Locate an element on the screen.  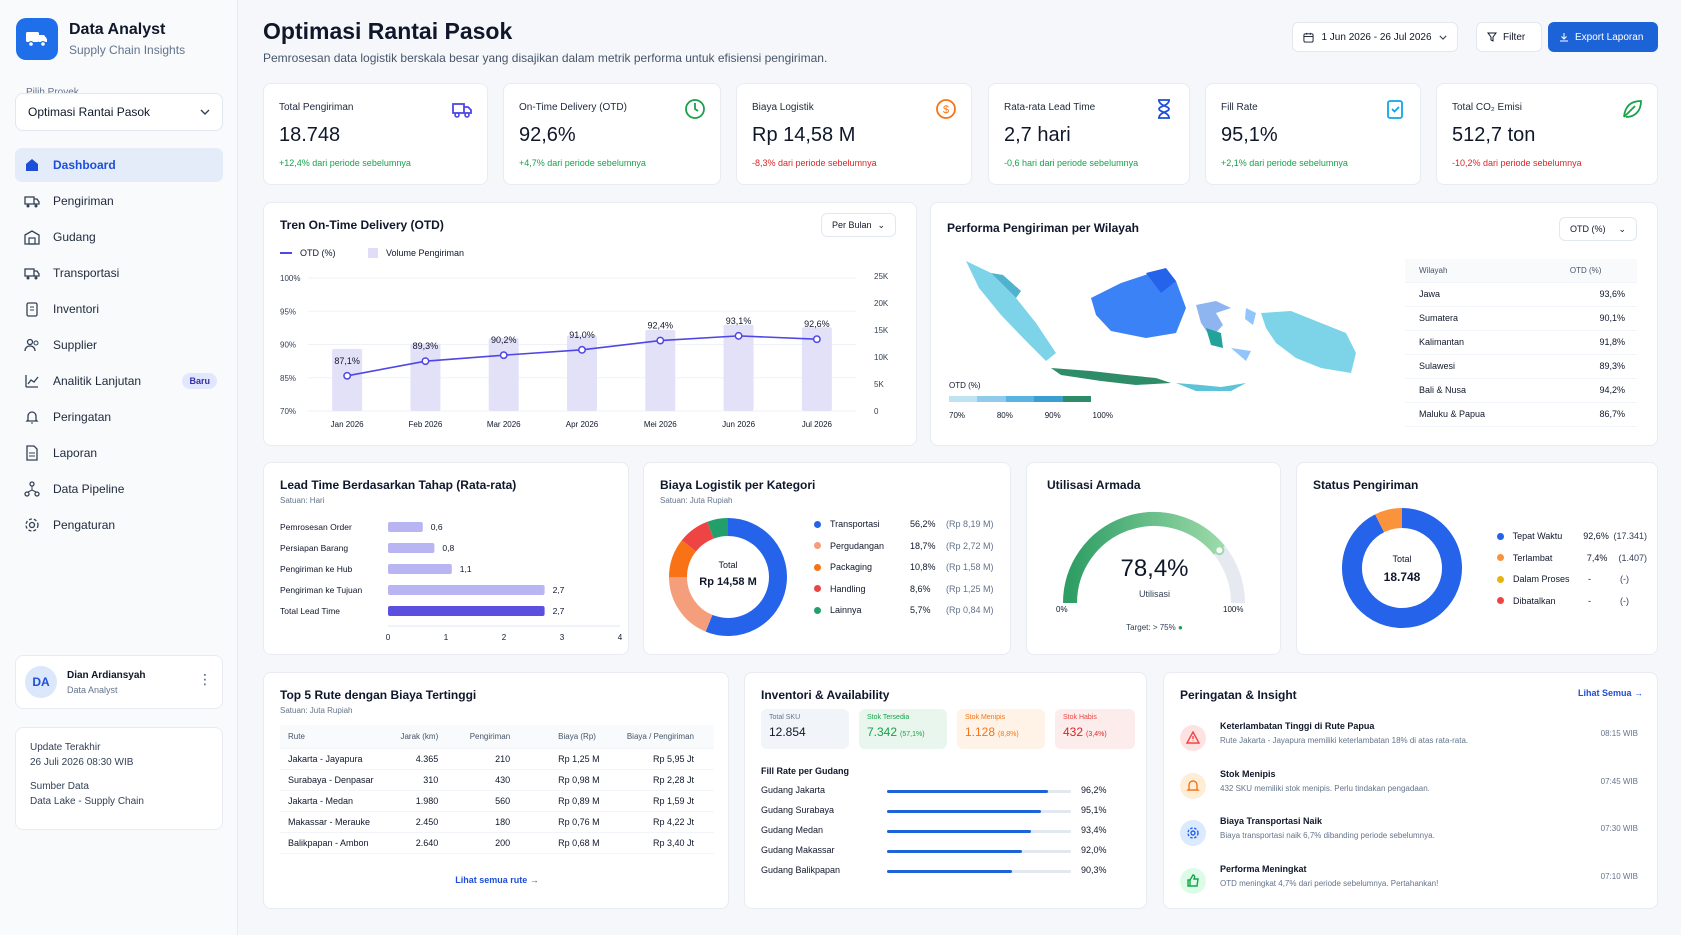
kpi-value: 2,7 hari is located at coordinates (1037, 135).